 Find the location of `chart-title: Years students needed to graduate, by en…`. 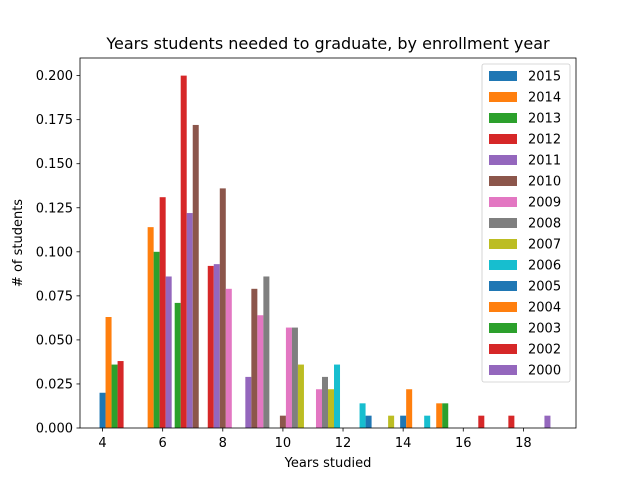

chart-title: Years students needed to graduate, by en… is located at coordinates (327, 43).